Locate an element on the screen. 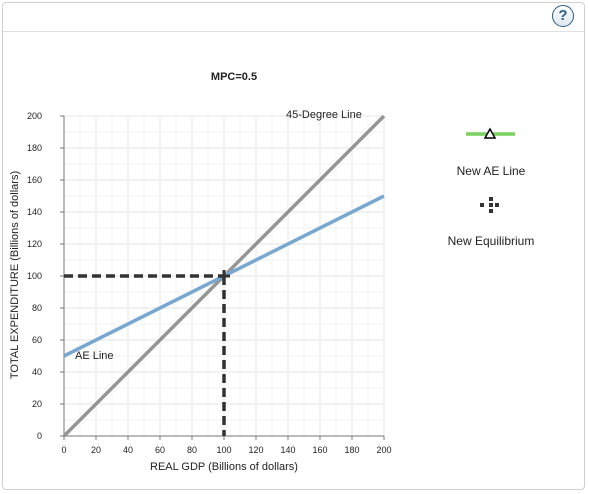  x-tick-label: 60 is located at coordinates (160, 450).